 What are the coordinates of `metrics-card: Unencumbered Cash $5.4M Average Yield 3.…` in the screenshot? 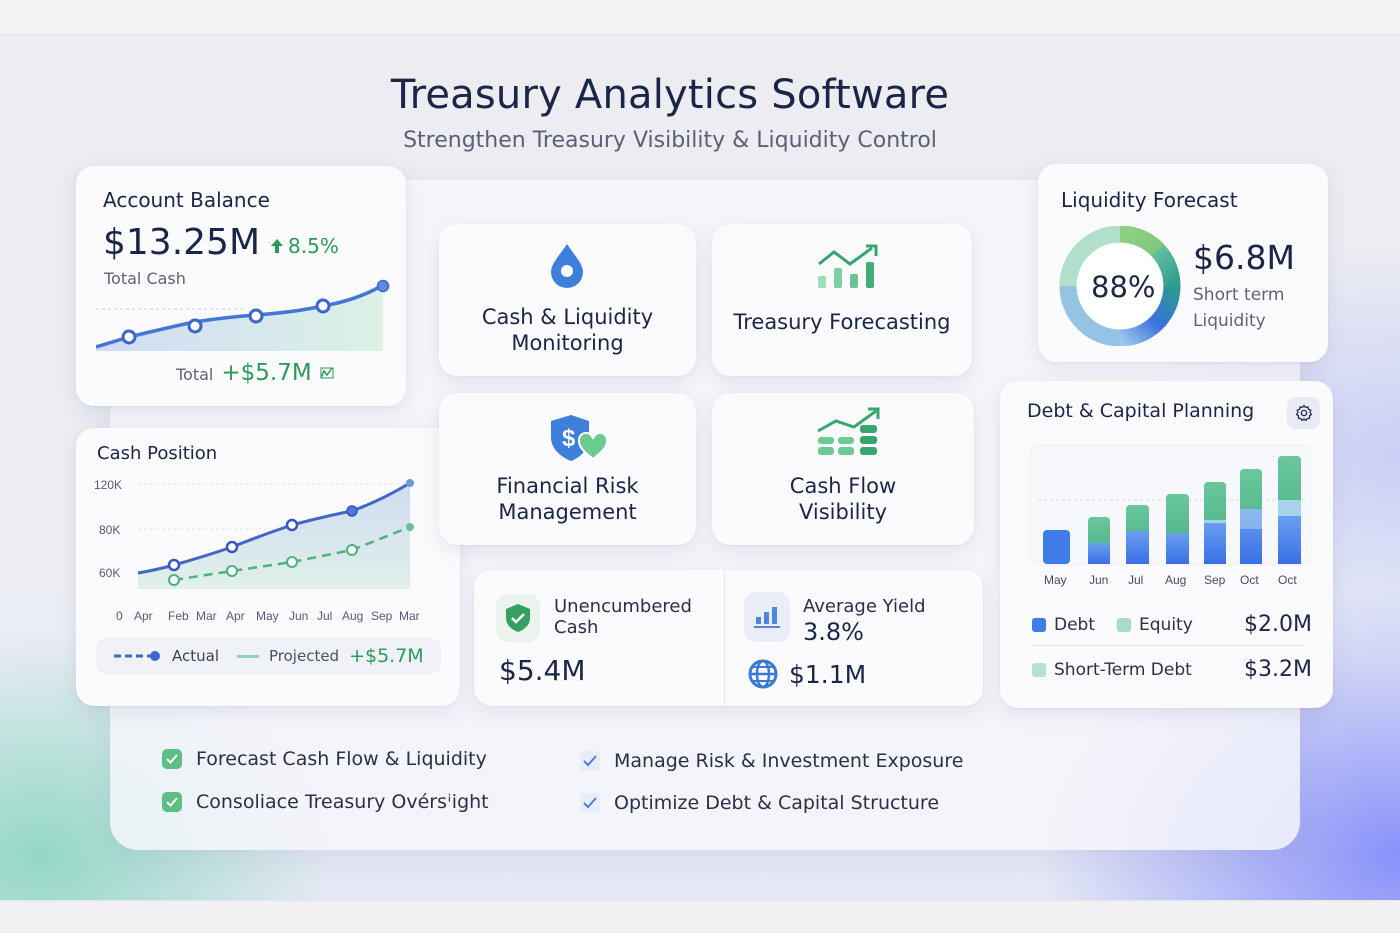 It's located at (728, 638).